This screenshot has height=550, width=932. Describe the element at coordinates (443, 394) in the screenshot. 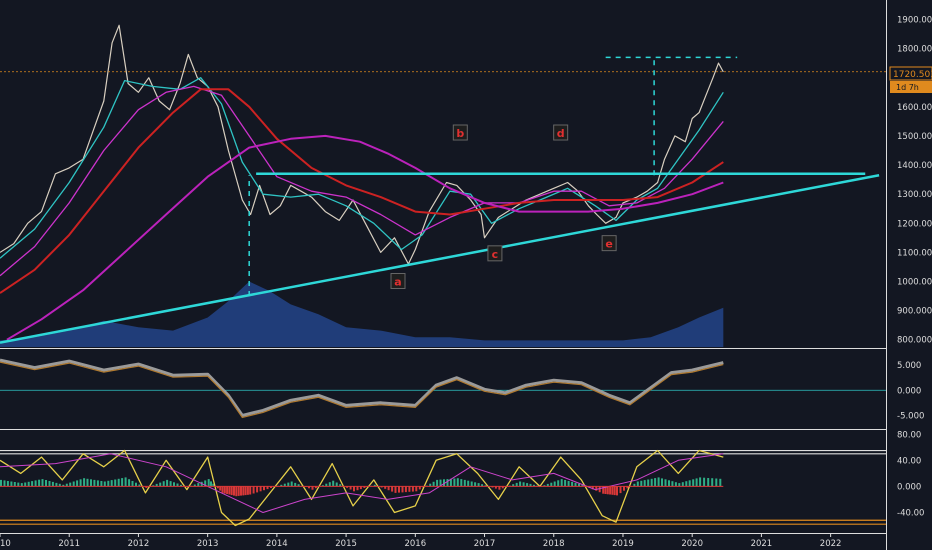

I see `oscillator-panel` at that location.